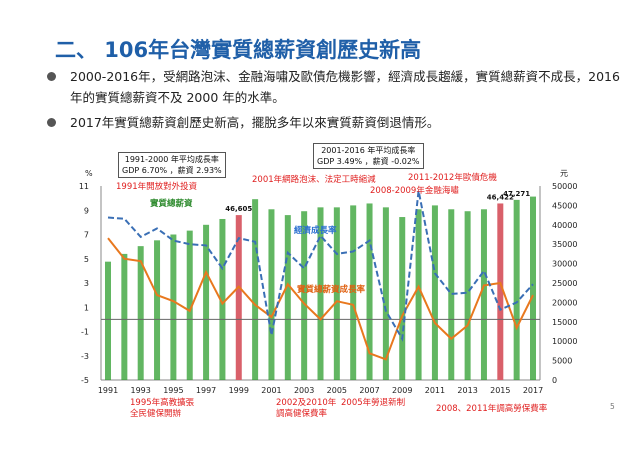  What do you see at coordinates (156, 414) in the screenshot?
I see `annotation-1995-l2: 全民健保開辦` at bounding box center [156, 414].